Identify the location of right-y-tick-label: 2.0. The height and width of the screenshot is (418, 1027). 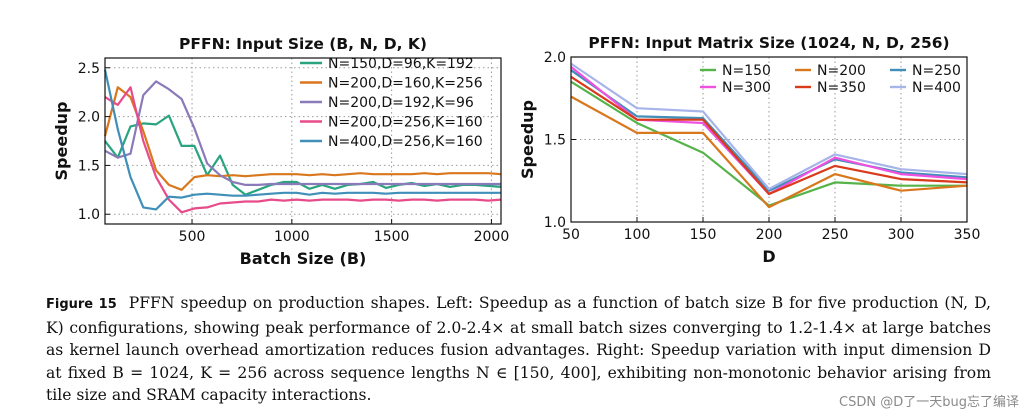
(555, 58).